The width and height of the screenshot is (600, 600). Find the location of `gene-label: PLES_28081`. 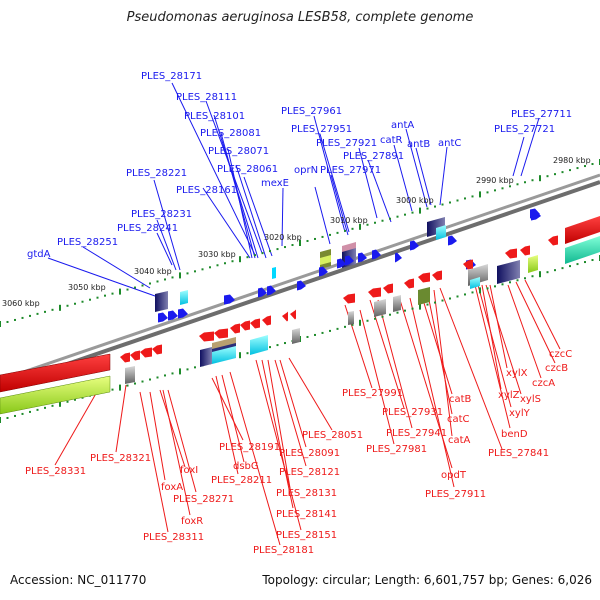

gene-label: PLES_28081 is located at coordinates (230, 133).